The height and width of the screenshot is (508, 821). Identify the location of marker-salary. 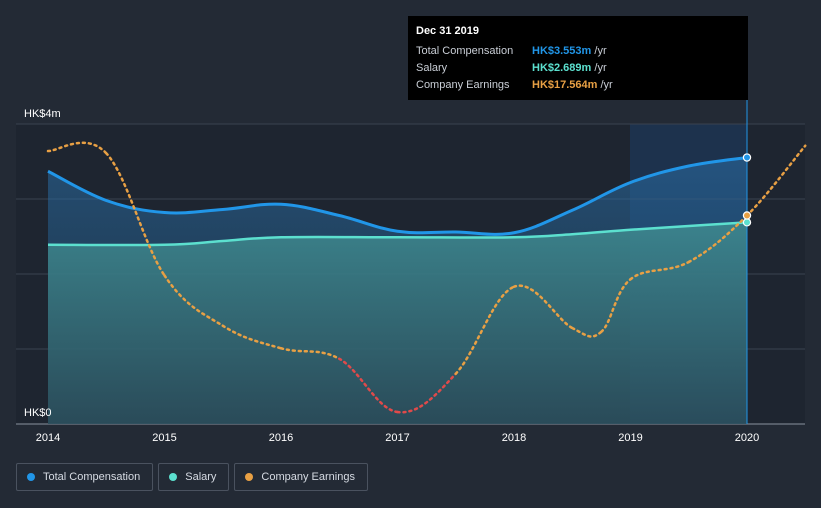
(747, 222).